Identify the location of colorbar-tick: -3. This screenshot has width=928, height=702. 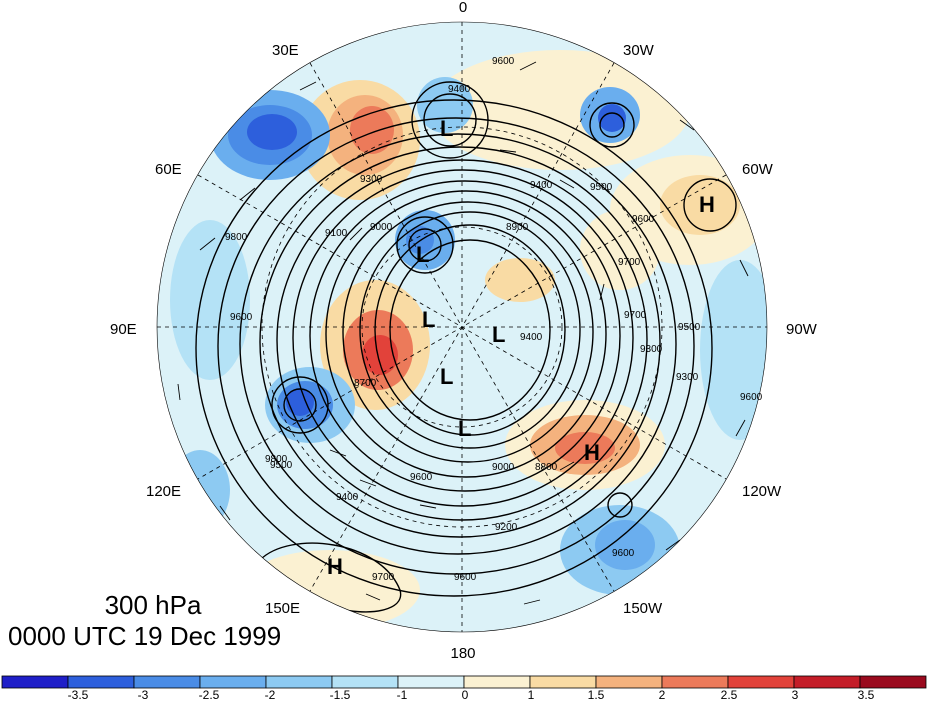
(143, 695).